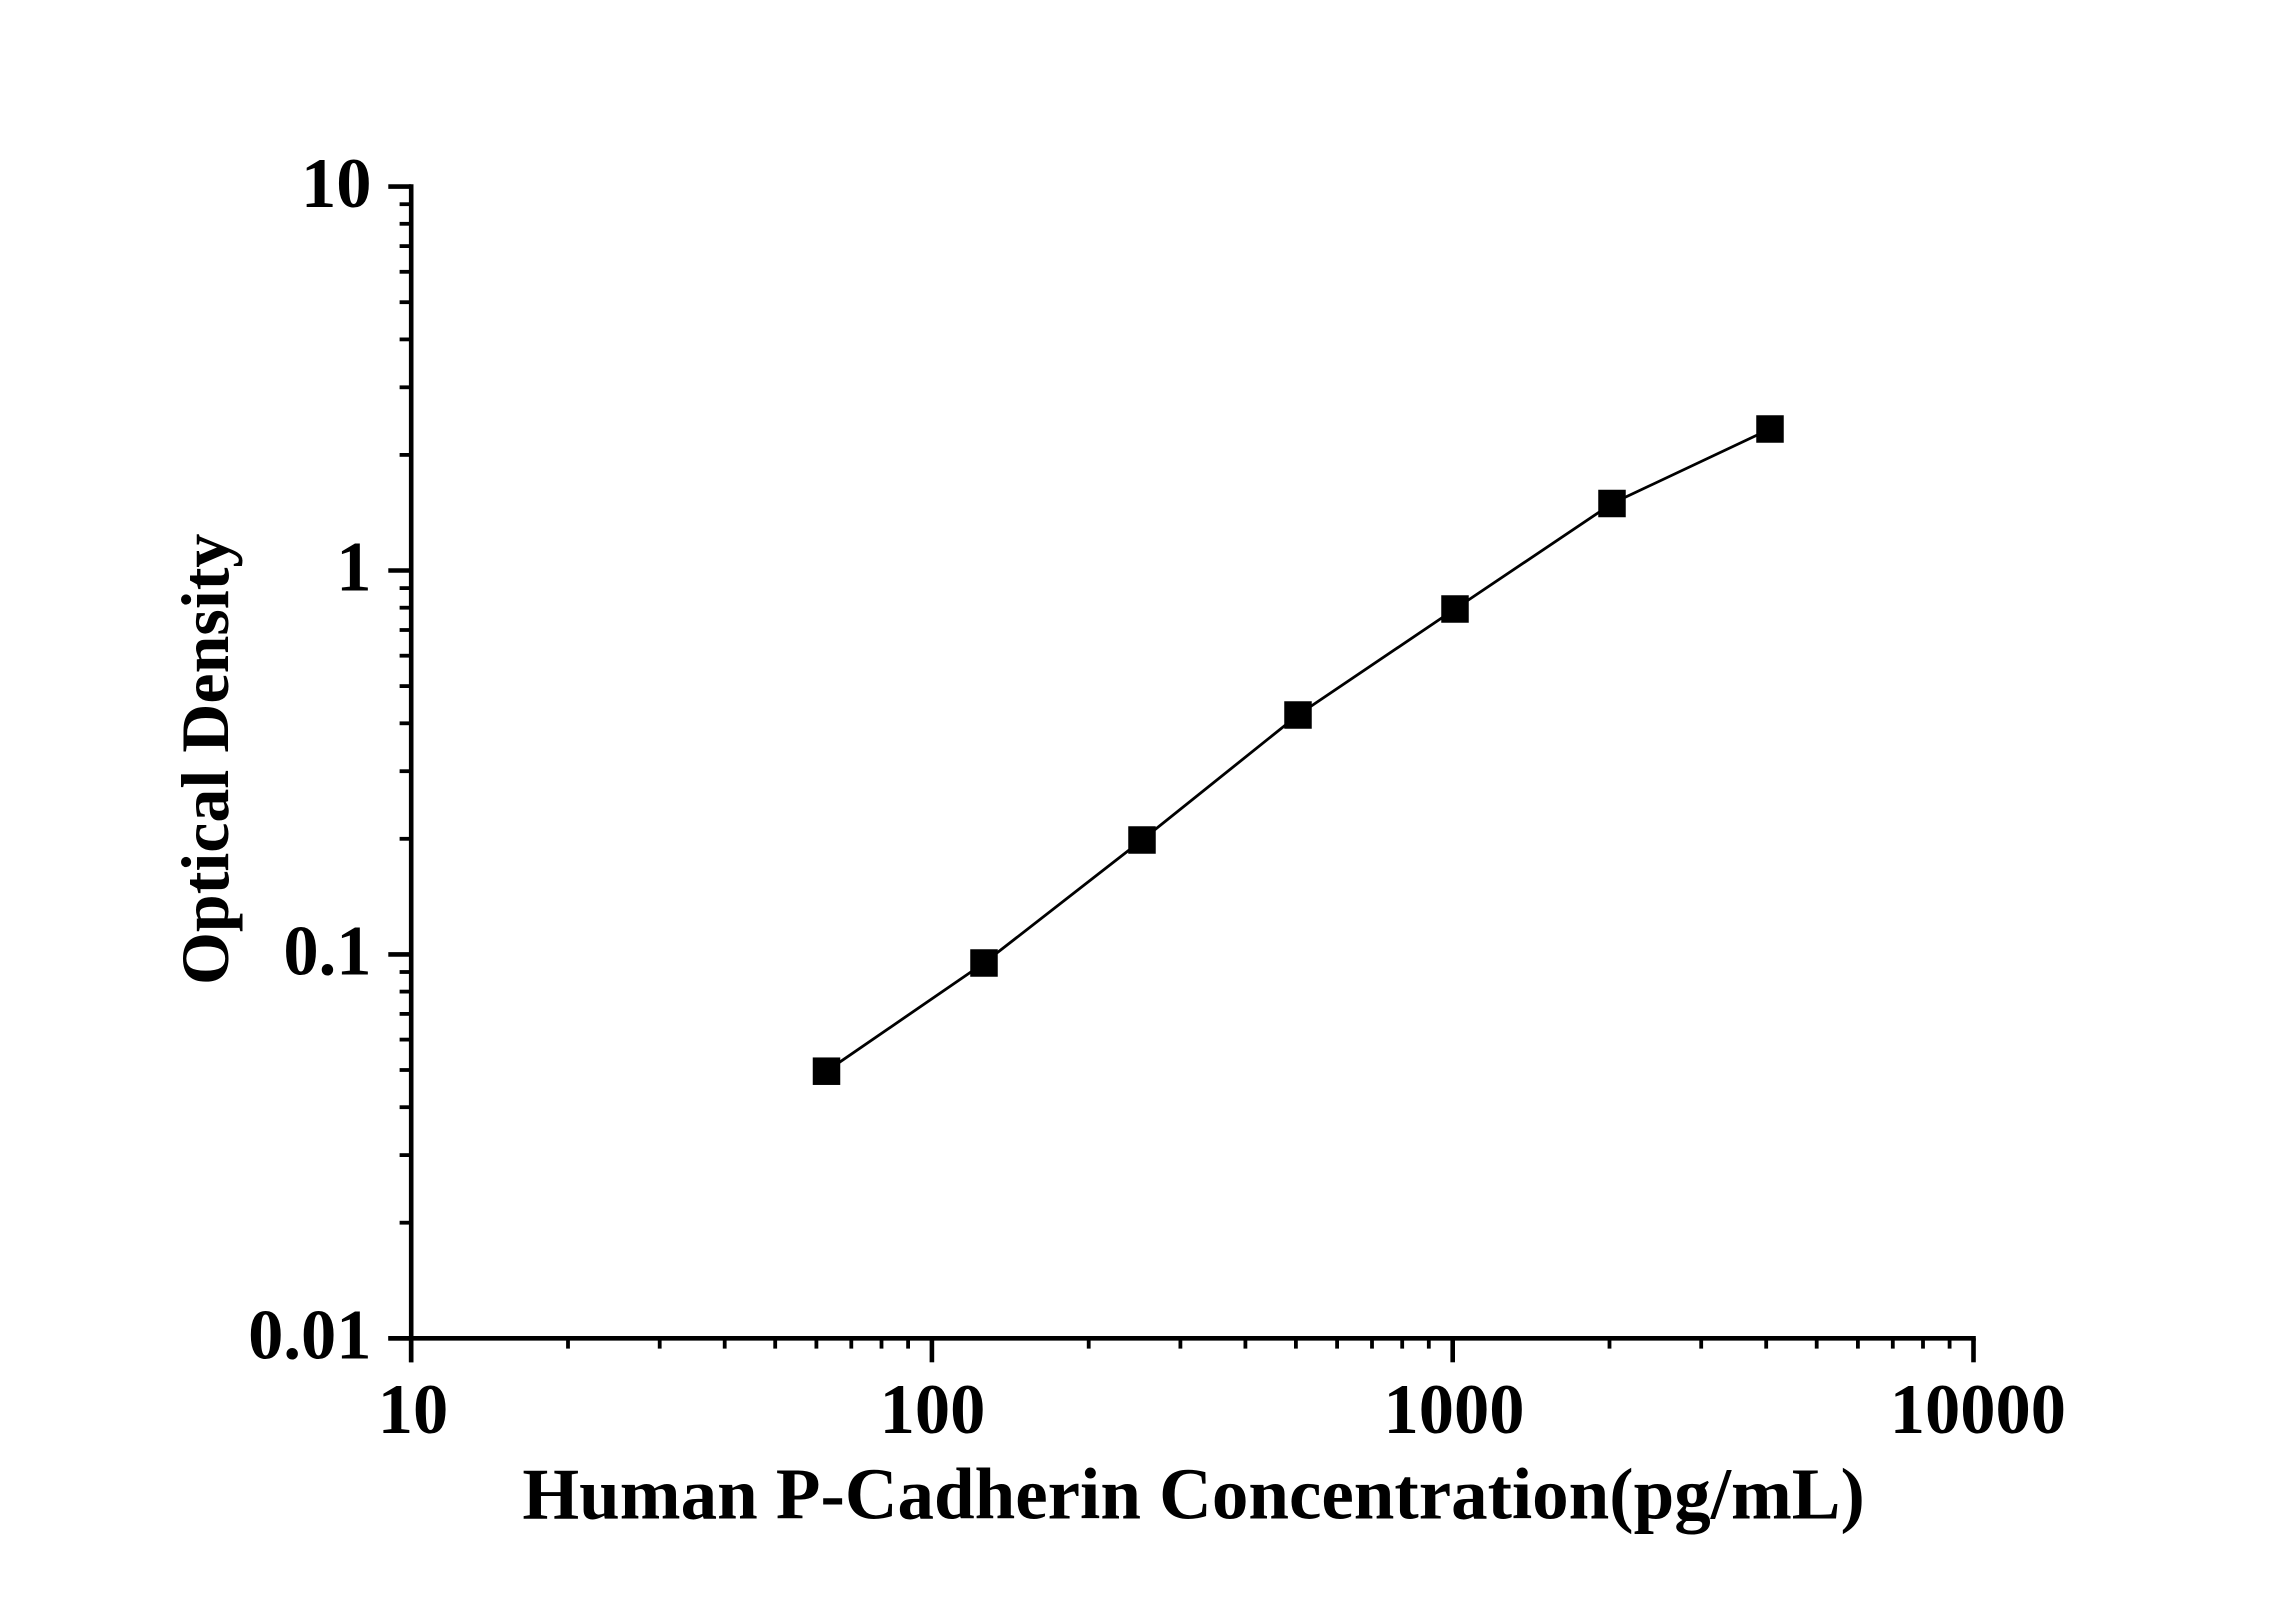  Describe the element at coordinates (933, 1410) in the screenshot. I see `svg-text: 100` at that location.